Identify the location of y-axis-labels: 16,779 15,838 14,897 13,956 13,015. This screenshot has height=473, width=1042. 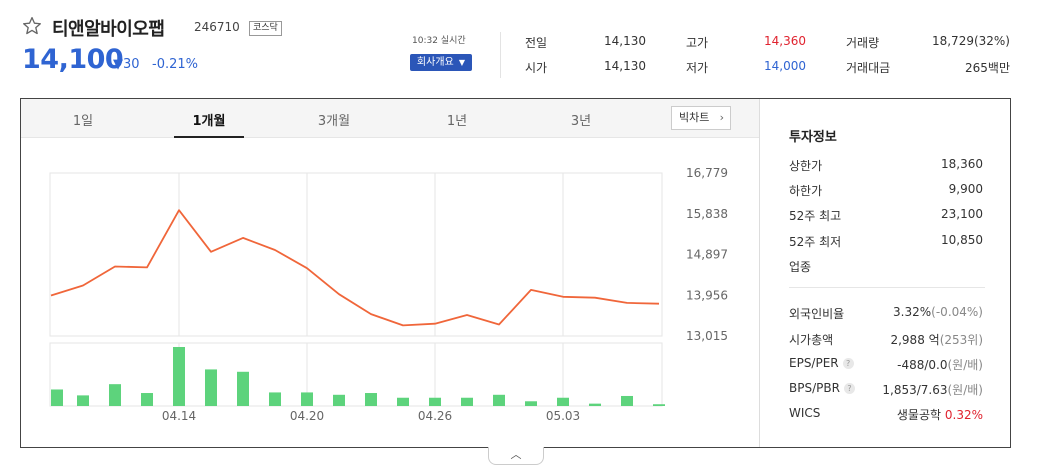
(707, 254).